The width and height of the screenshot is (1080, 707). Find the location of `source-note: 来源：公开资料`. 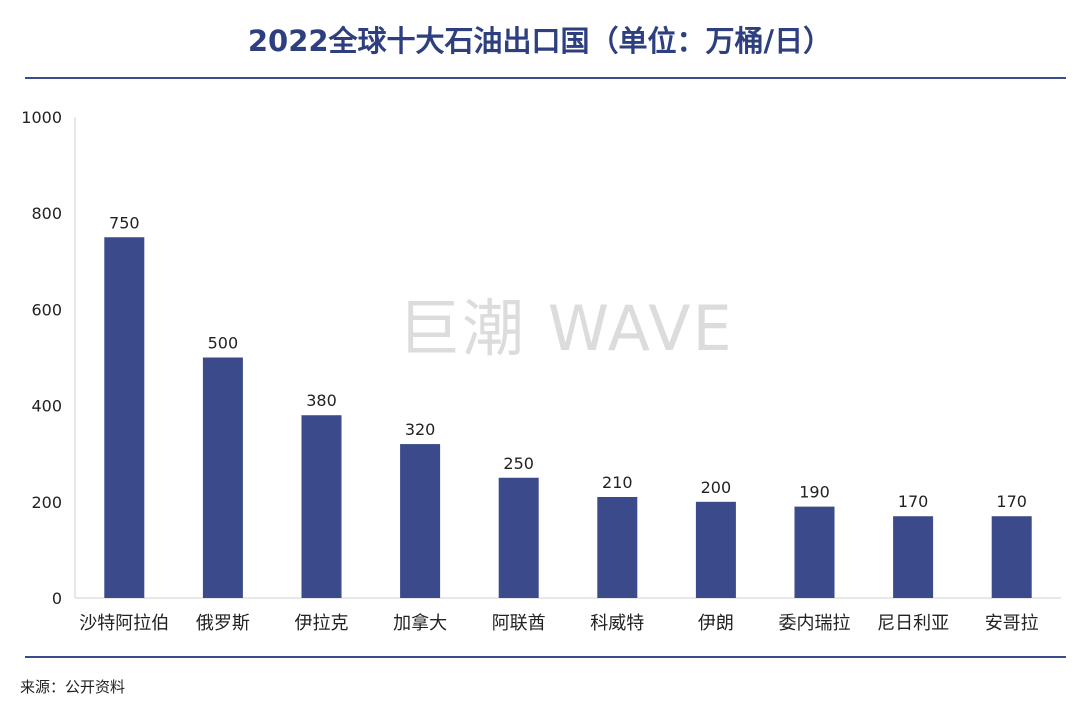

source-note: 来源：公开资料 is located at coordinates (73, 687).